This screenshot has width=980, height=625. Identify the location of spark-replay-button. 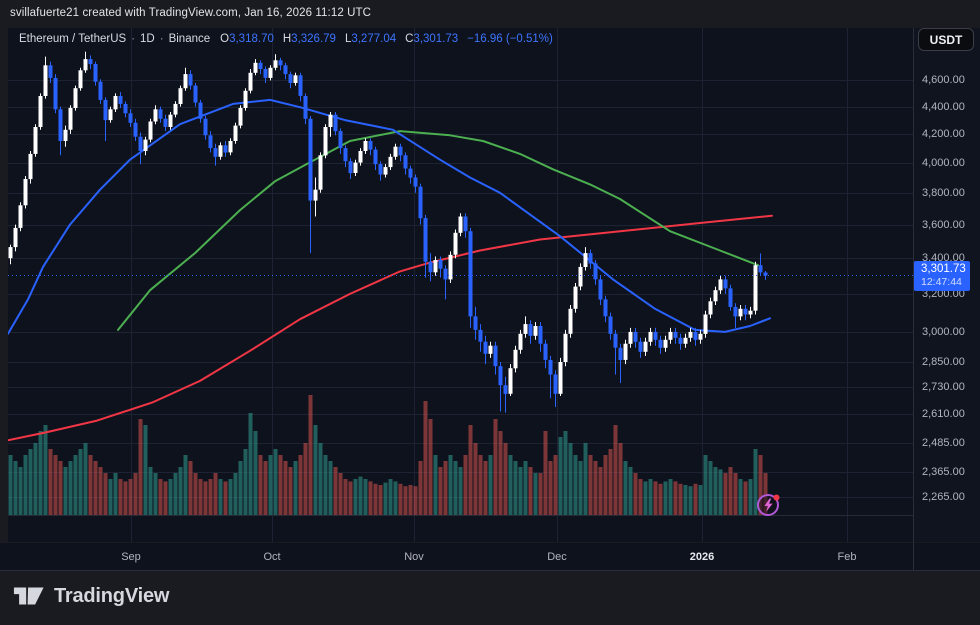
(769, 505).